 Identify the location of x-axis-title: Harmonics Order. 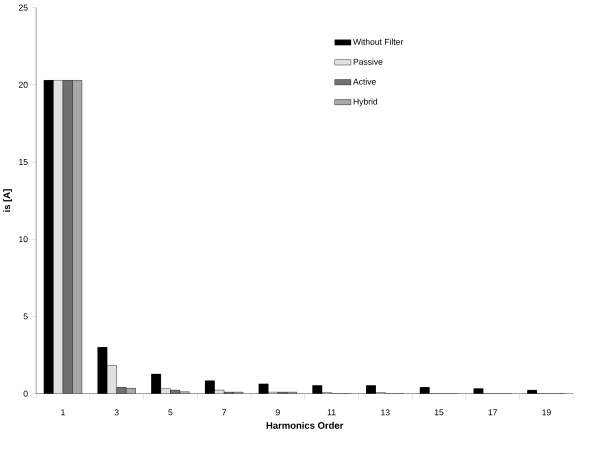
(305, 425).